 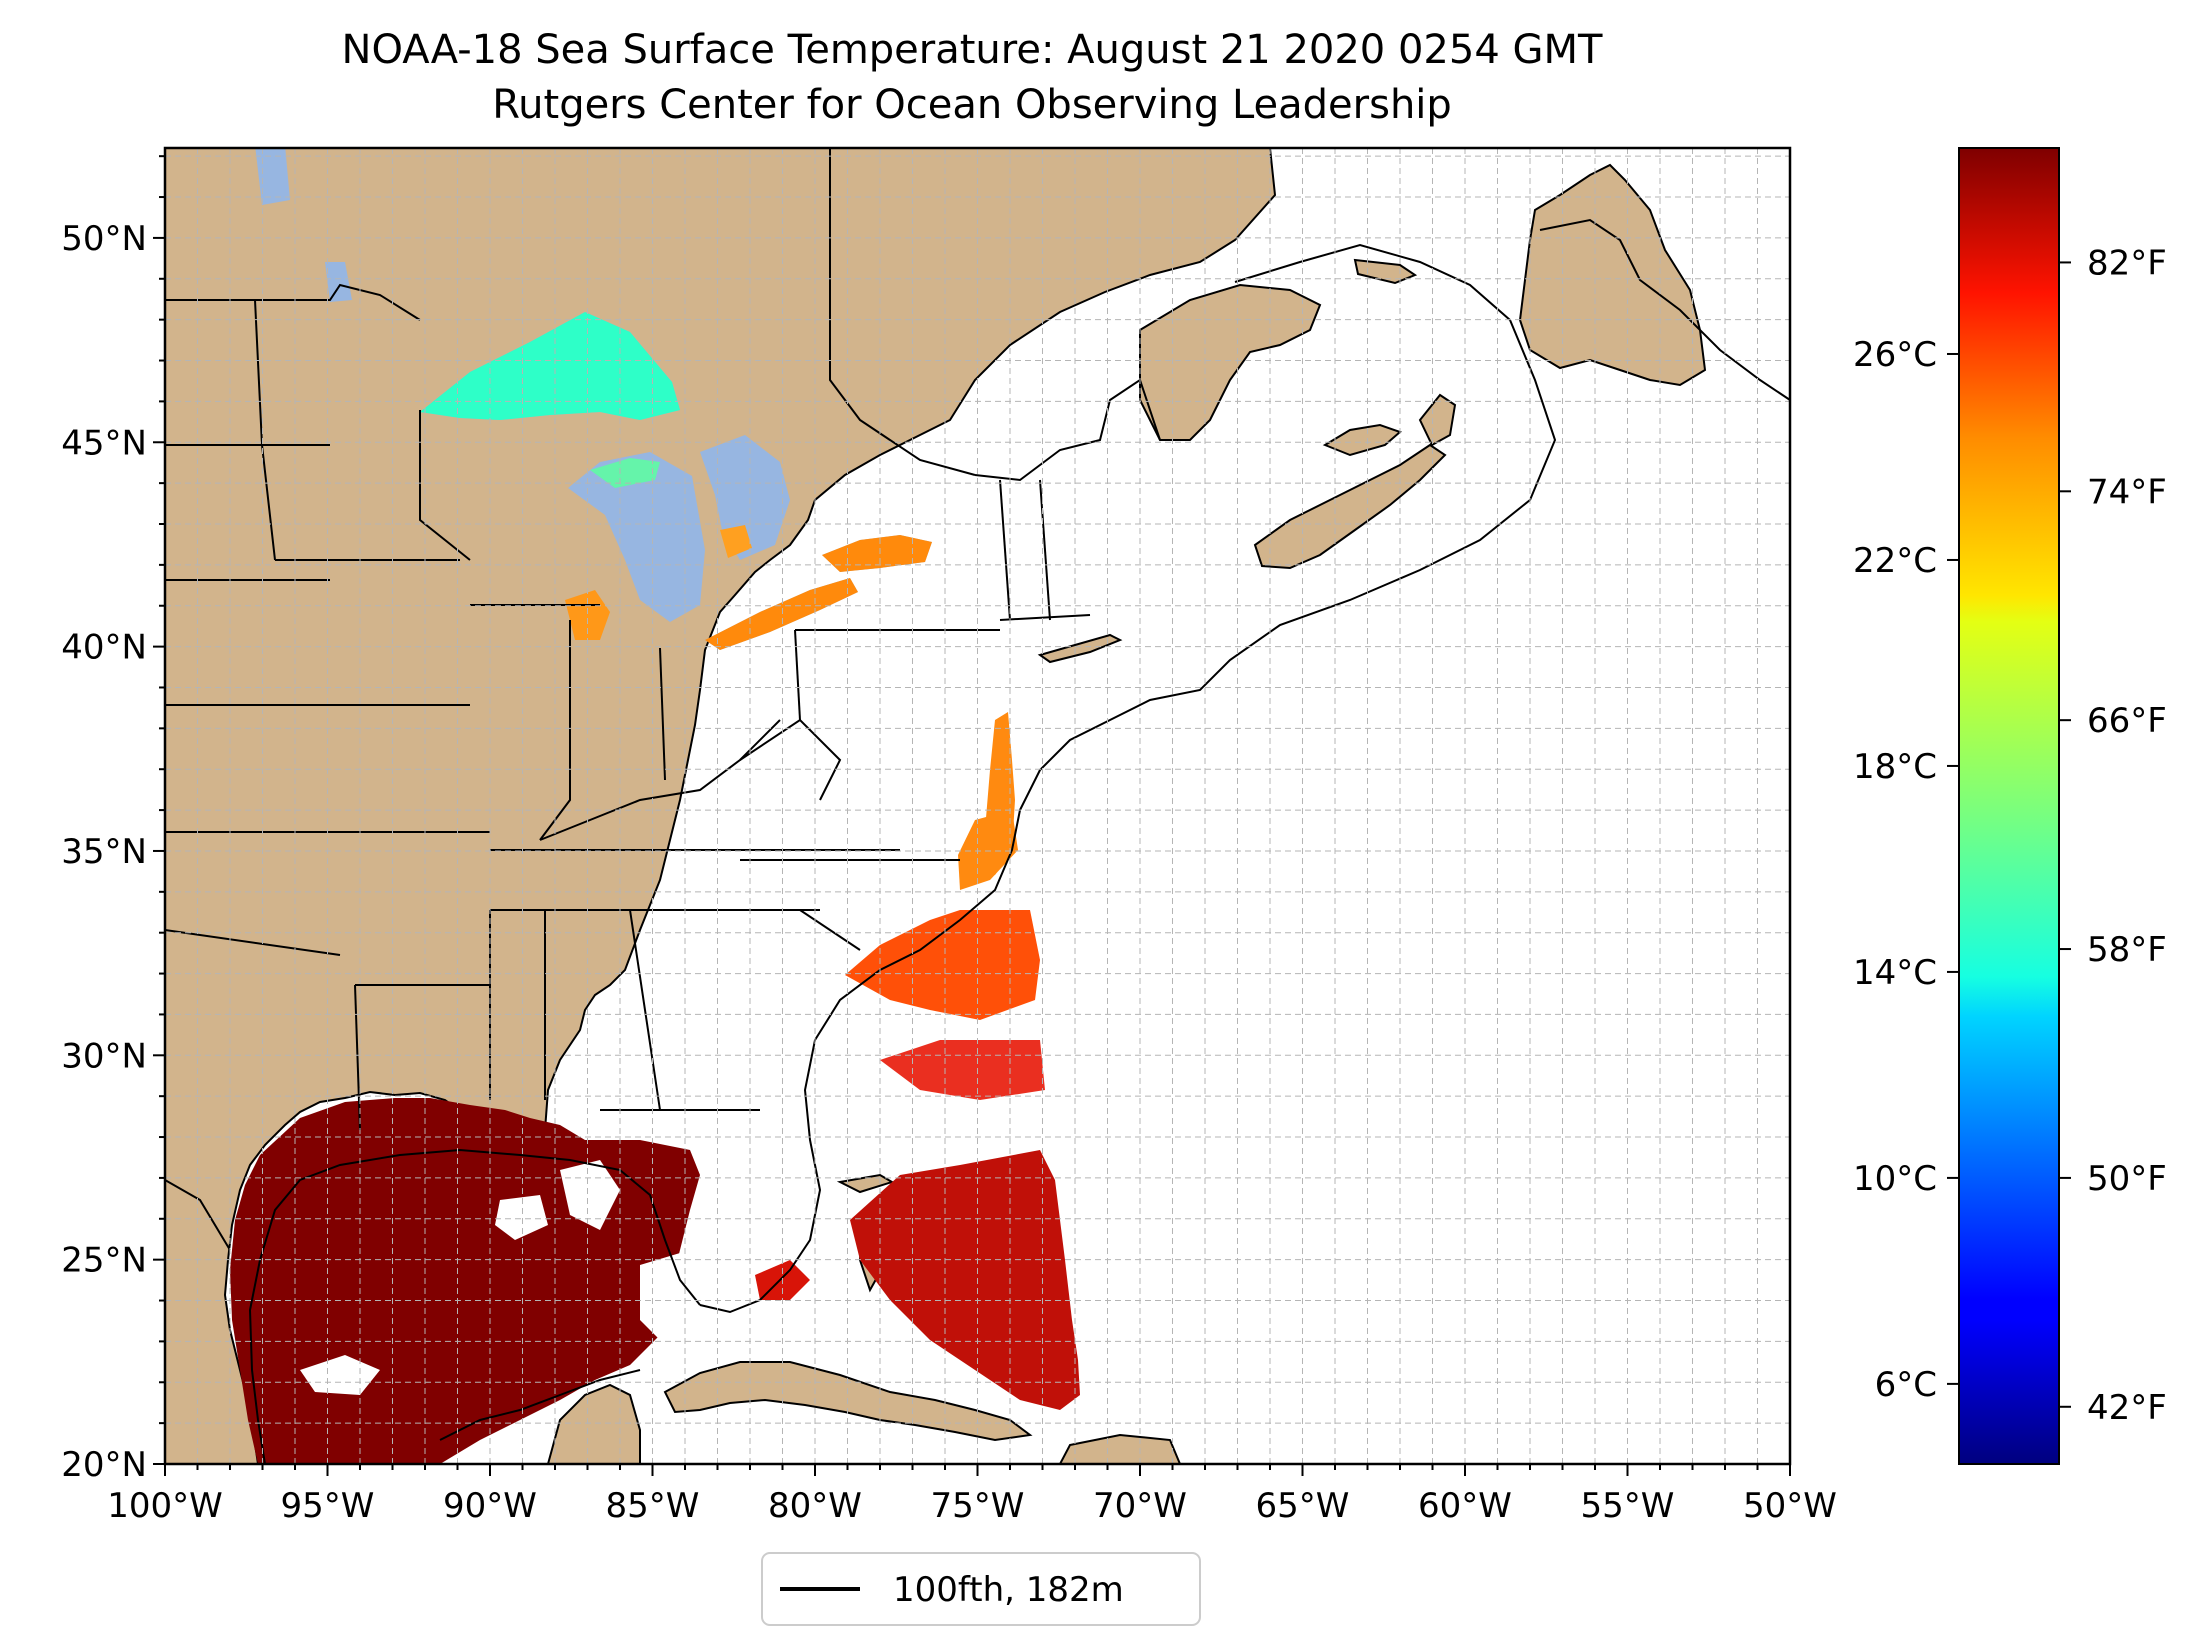 What do you see at coordinates (2127, 950) in the screenshot?
I see `colorbar-f-label: 58°F` at bounding box center [2127, 950].